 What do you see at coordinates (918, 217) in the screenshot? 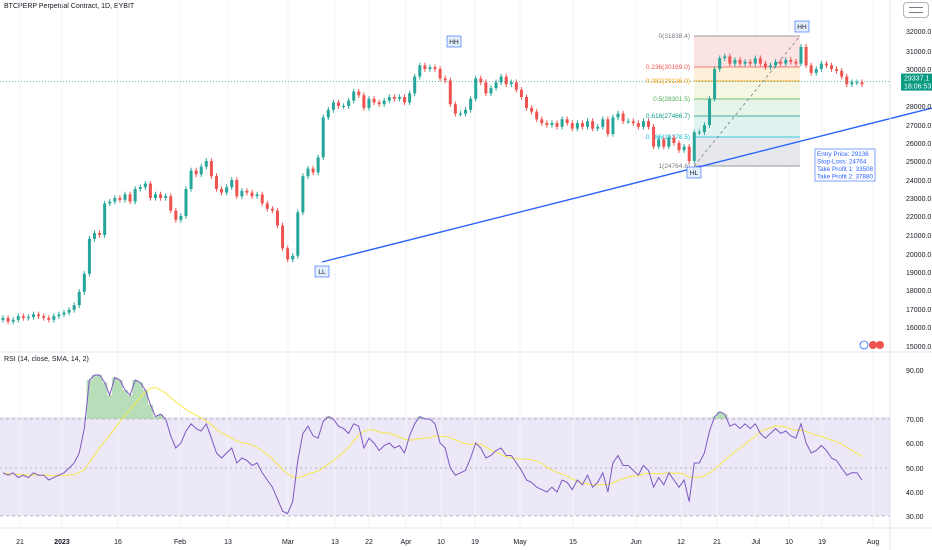
I see `price-tick-label: 22000.0` at bounding box center [918, 217].